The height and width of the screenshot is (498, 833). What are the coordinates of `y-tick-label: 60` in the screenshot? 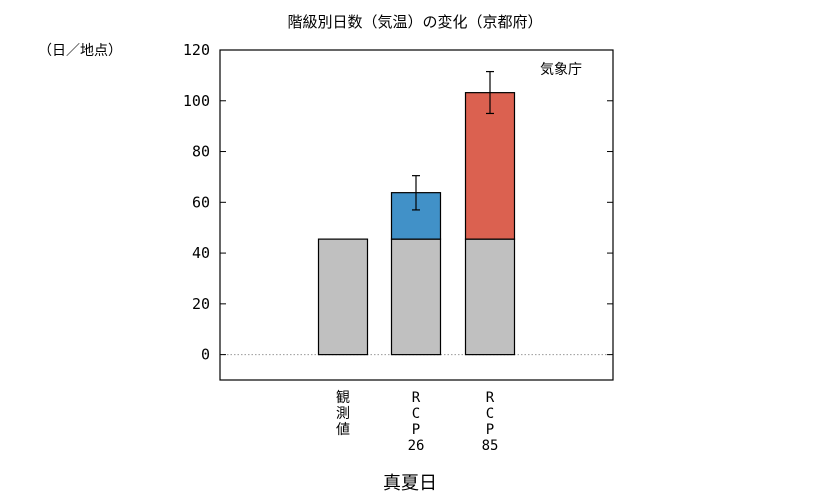 It's located at (201, 202).